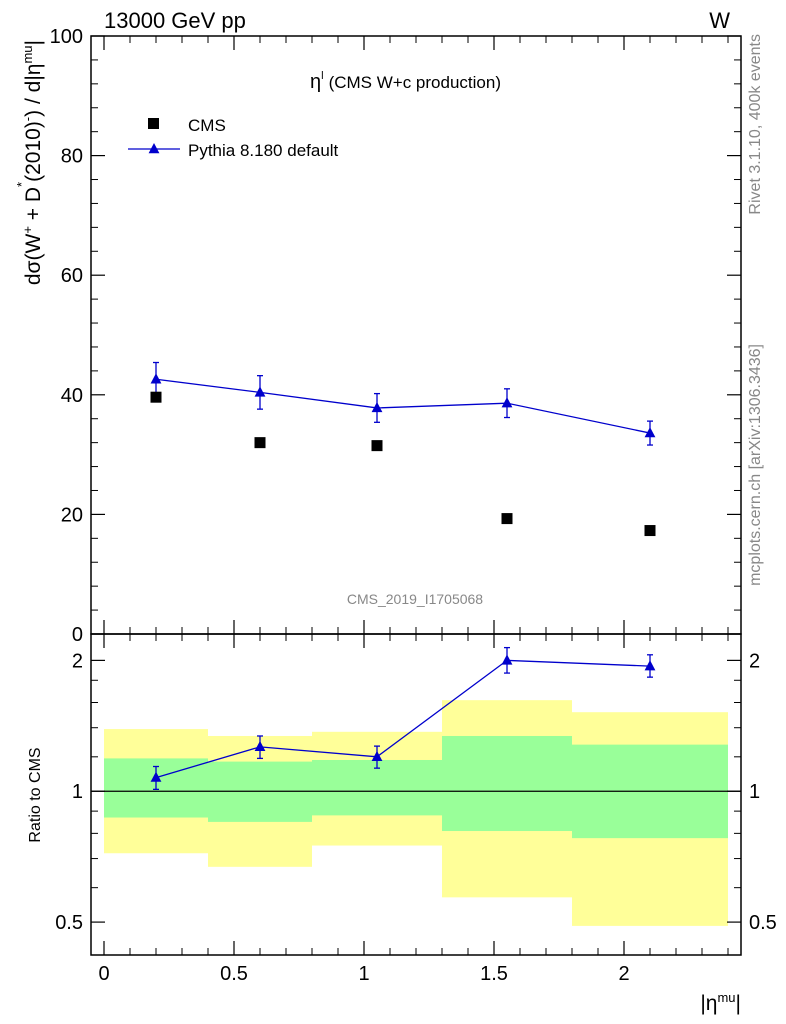 The image size is (786, 1024). What do you see at coordinates (363, 974) in the screenshot?
I see `x-tick-label-1: 1` at bounding box center [363, 974].